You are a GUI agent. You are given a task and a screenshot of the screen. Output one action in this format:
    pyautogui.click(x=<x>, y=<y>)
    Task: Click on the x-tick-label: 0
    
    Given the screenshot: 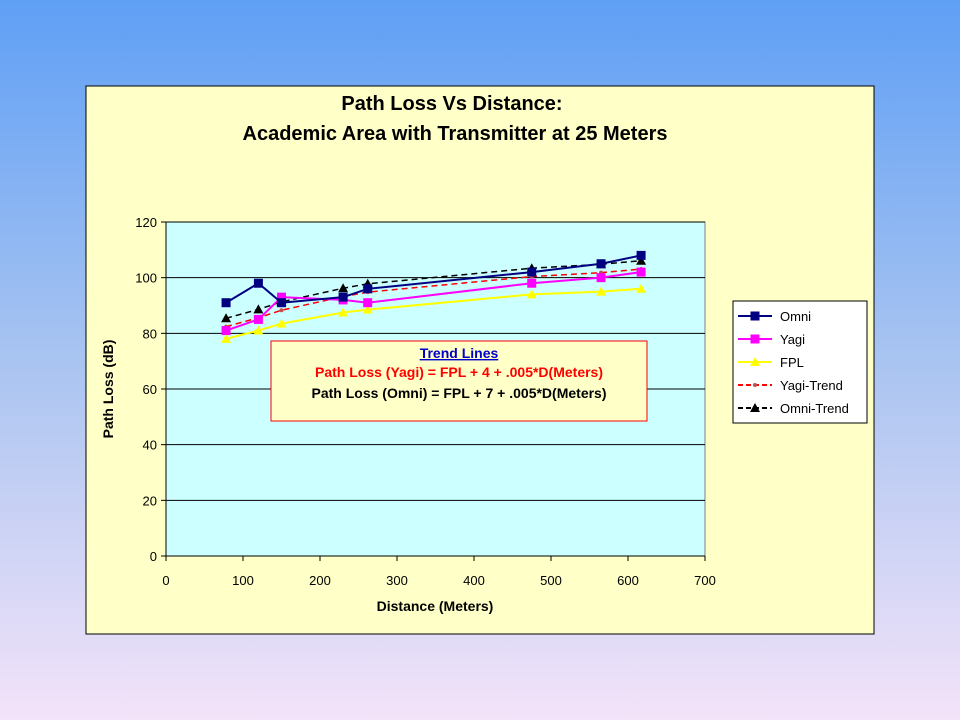 What is the action you would take?
    pyautogui.click(x=165, y=580)
    